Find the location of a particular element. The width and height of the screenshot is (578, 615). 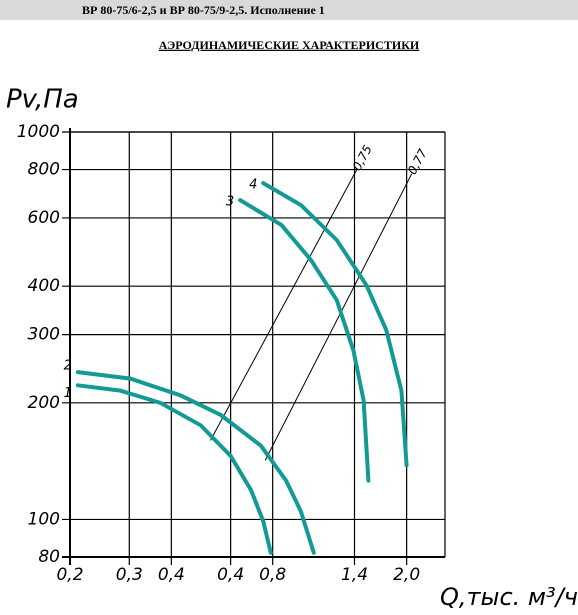

y-tick-label: 800 is located at coordinates (44, 170).